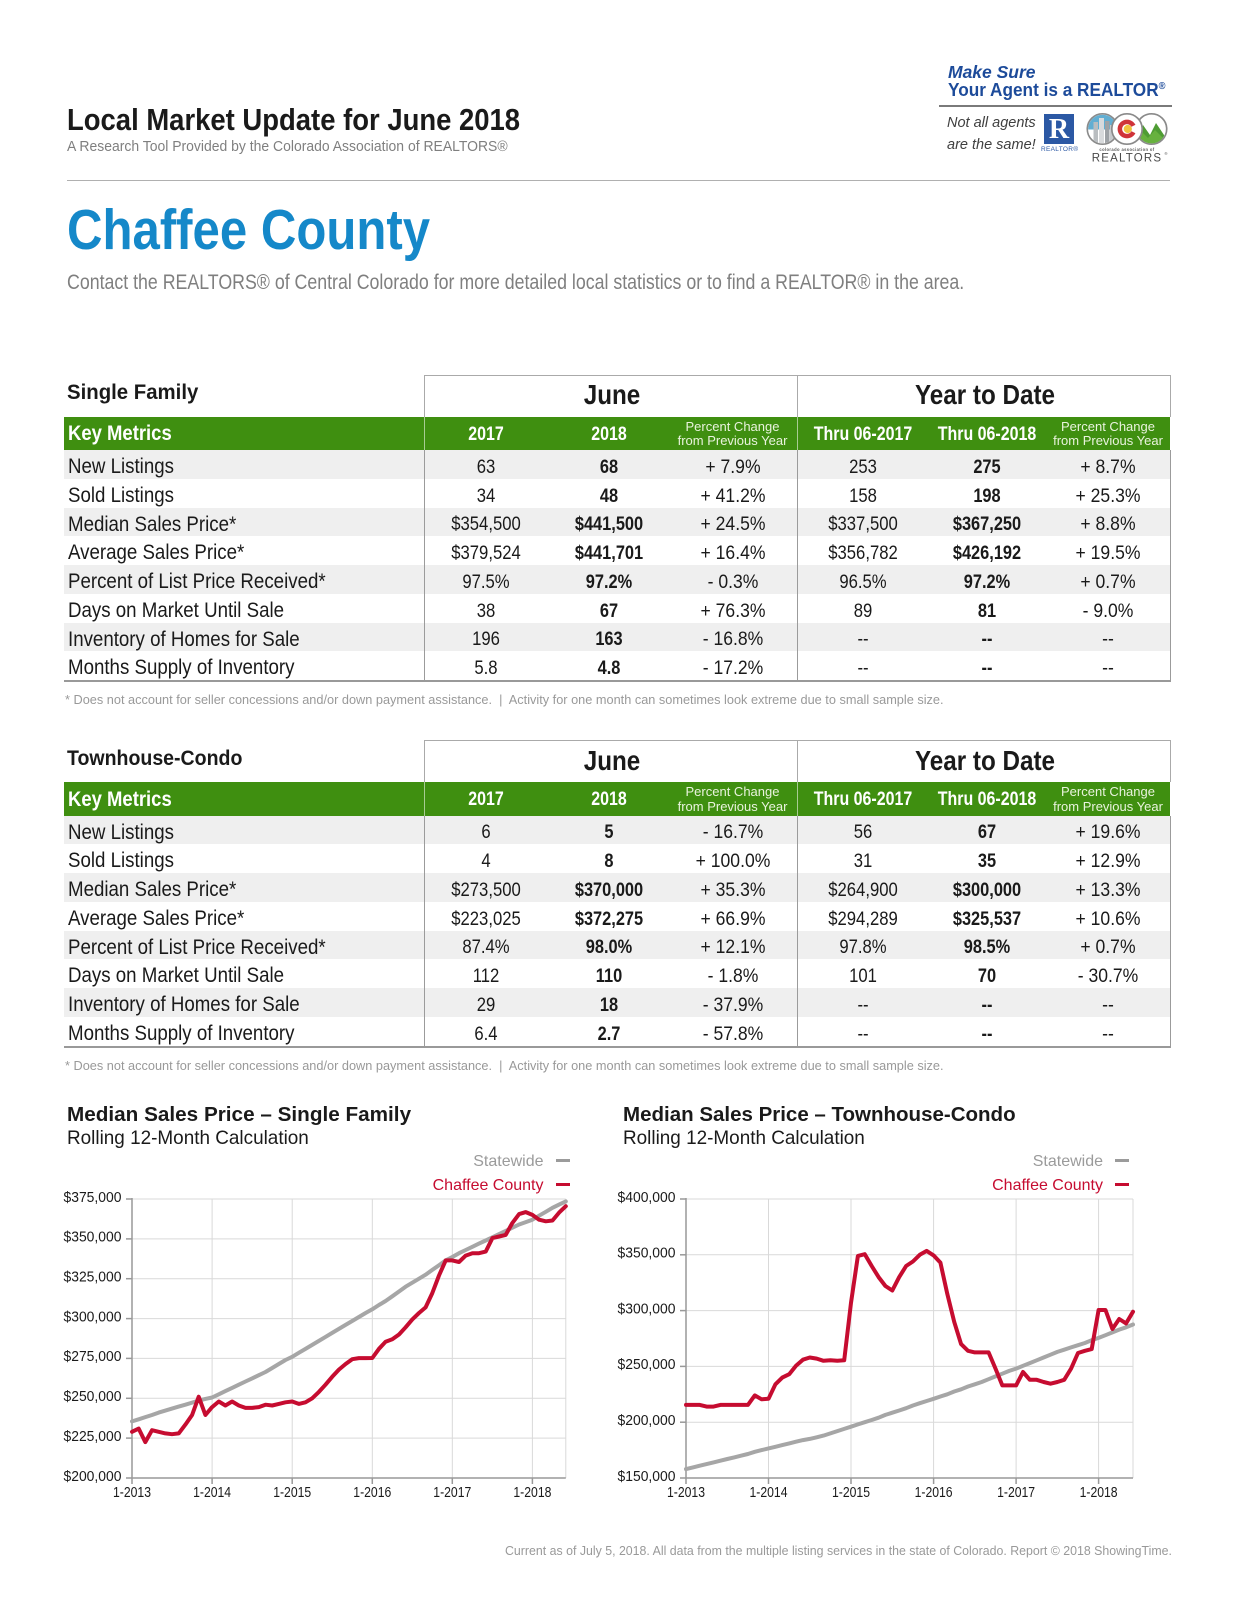 This screenshot has width=1236, height=1600. What do you see at coordinates (92, 1198) in the screenshot?
I see `svg-text: $375,000` at bounding box center [92, 1198].